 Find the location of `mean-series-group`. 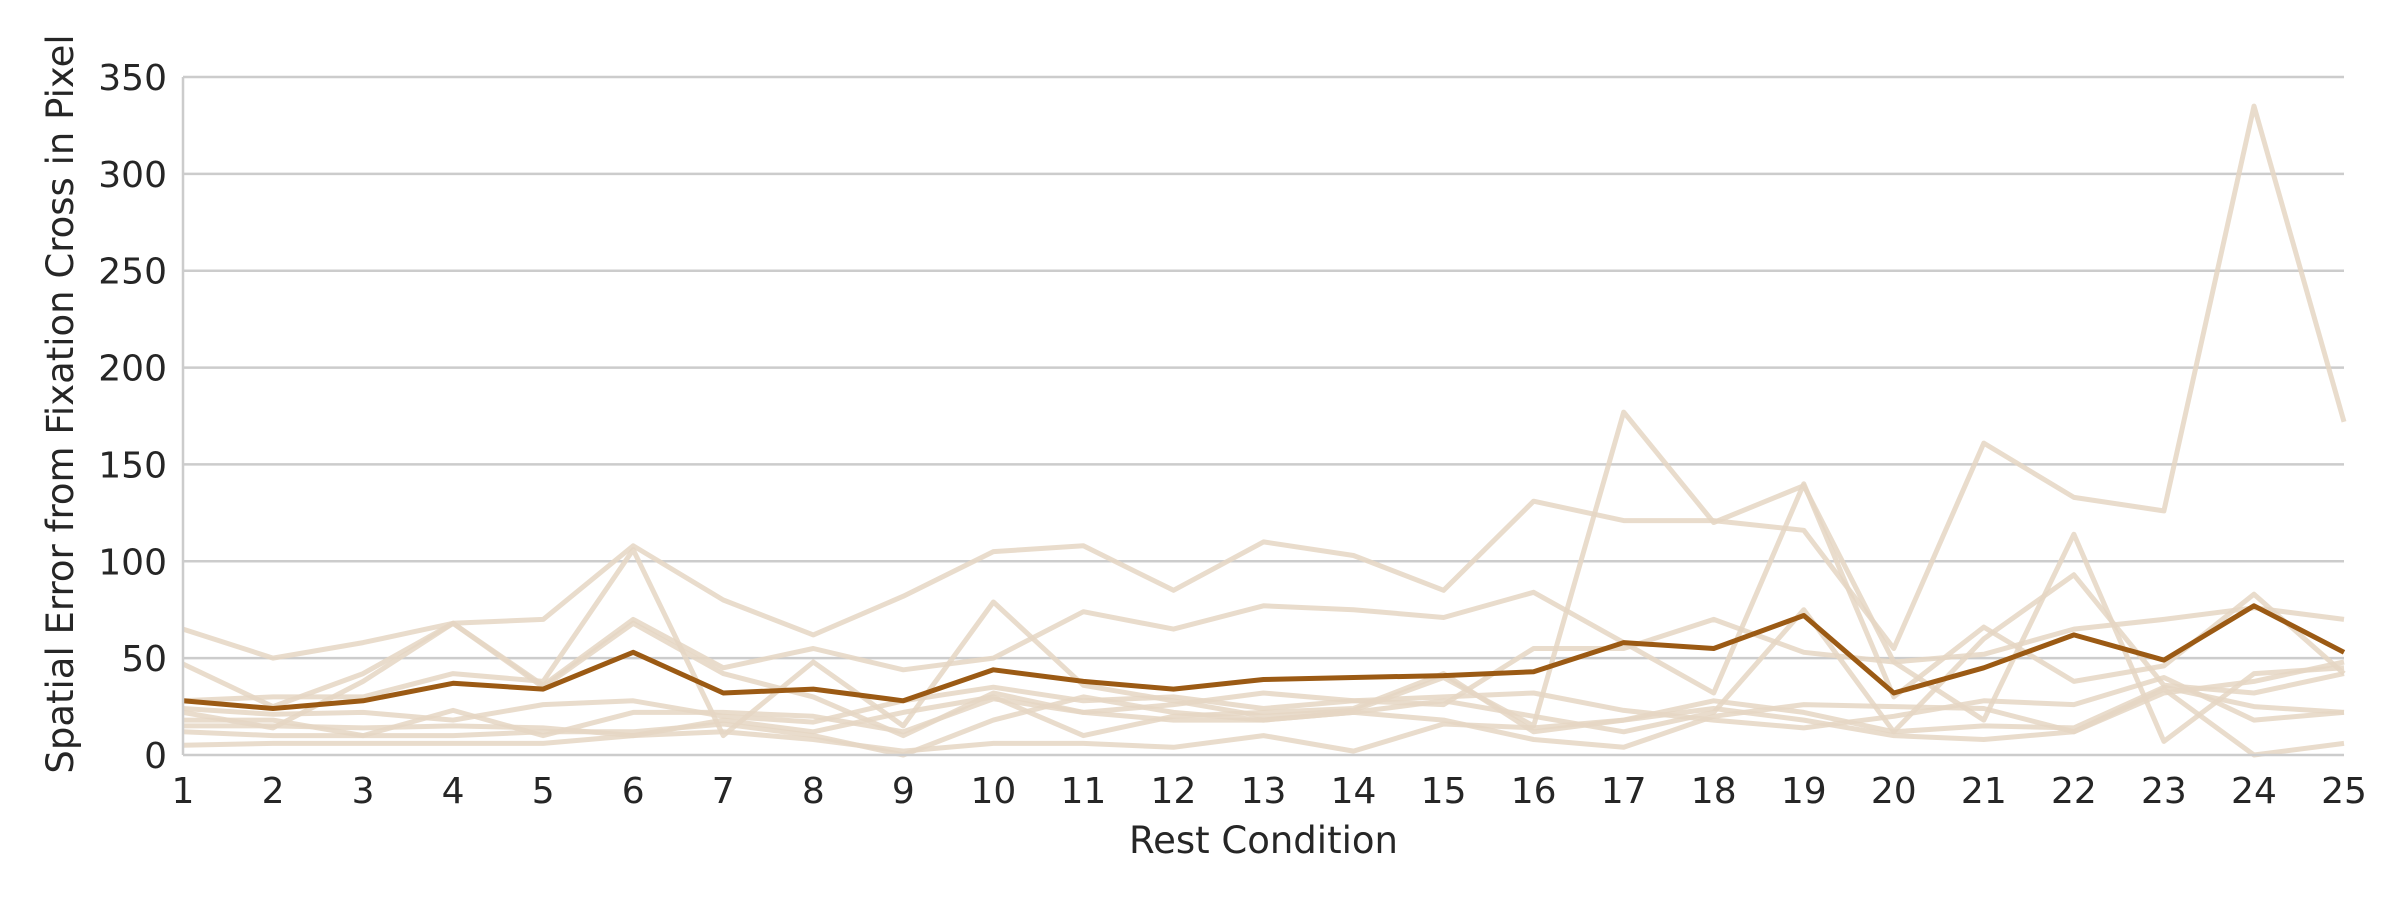

mean-series-group is located at coordinates (1264, 657).